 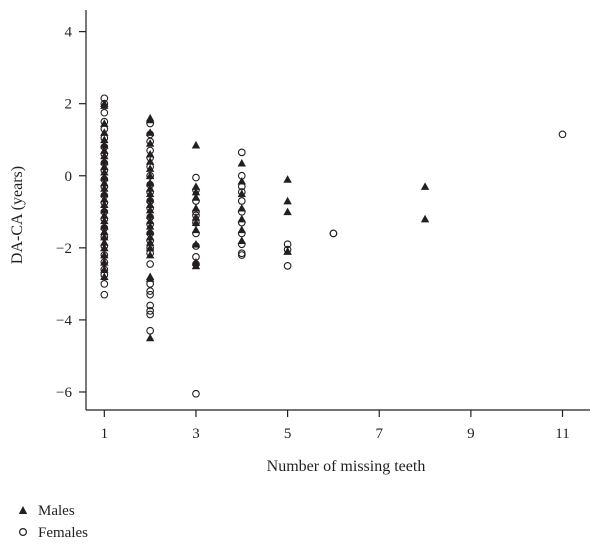 What do you see at coordinates (56, 510) in the screenshot?
I see `legend-label-males: Males` at bounding box center [56, 510].